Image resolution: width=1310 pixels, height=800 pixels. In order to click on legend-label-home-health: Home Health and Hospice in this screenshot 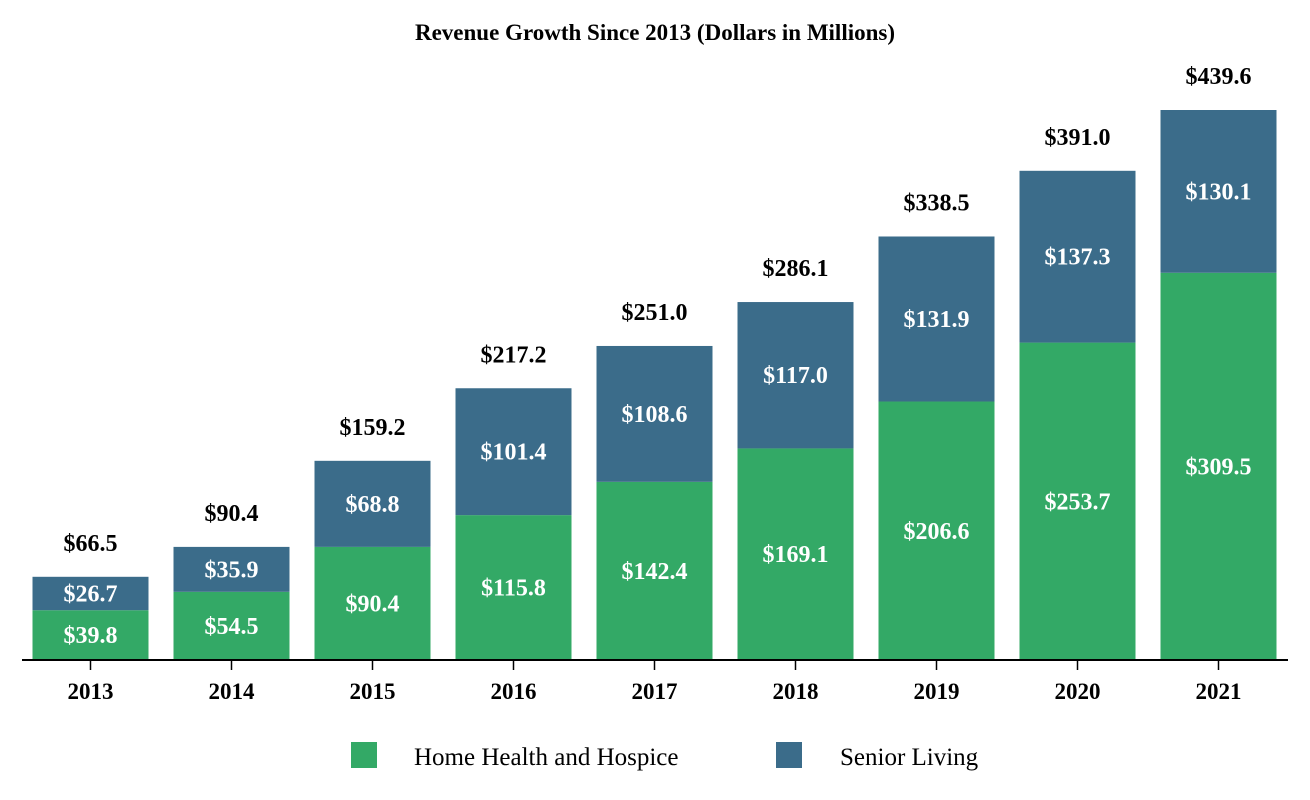, I will do `click(546, 757)`.